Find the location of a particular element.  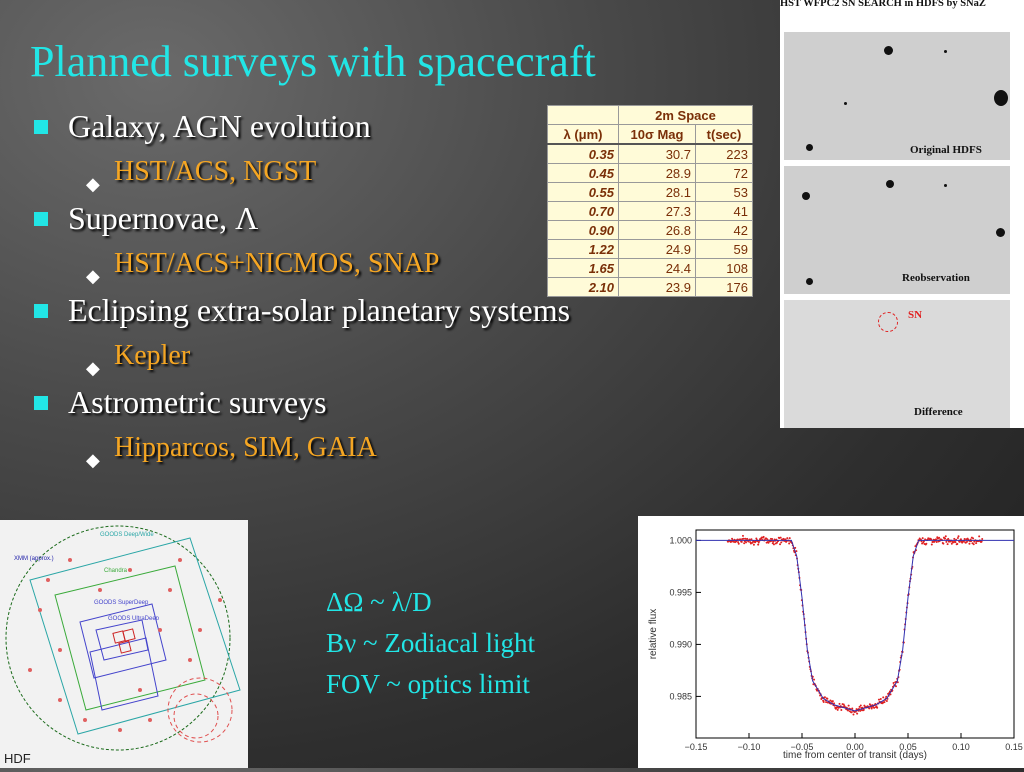

label-goods-ultradeep: GOODS UltraDeep is located at coordinates (134, 619).